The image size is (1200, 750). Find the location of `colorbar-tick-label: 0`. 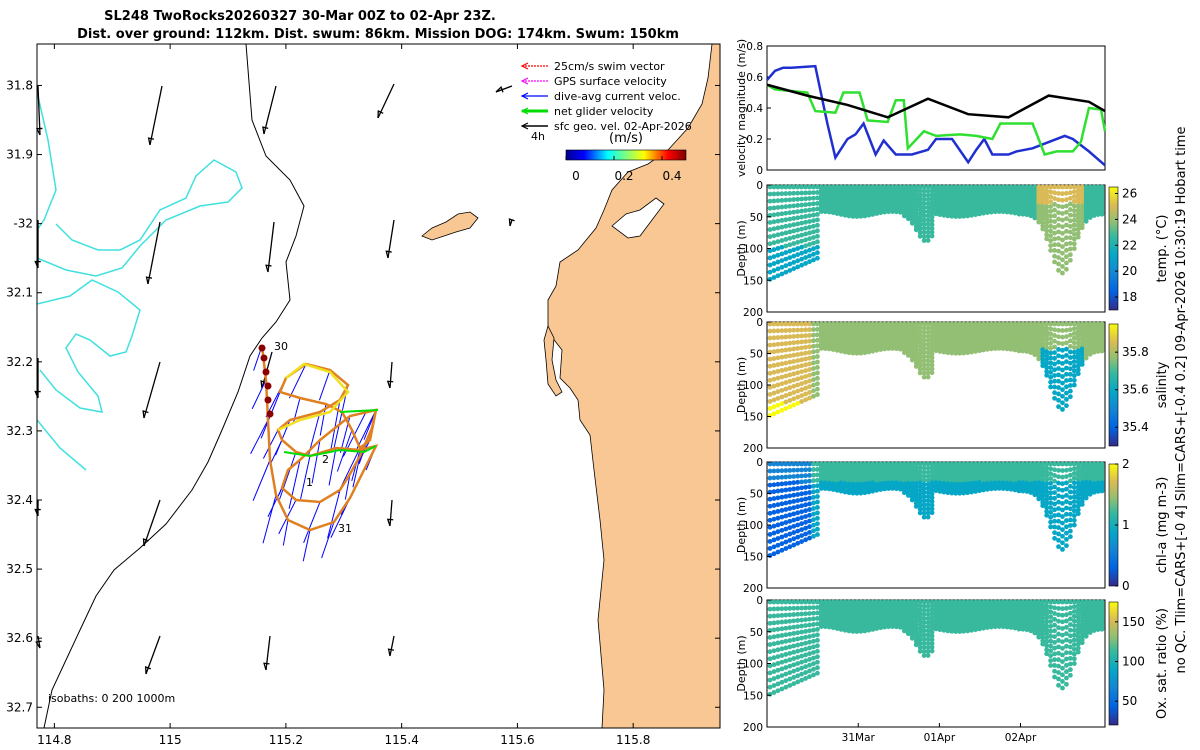

colorbar-tick-label: 0 is located at coordinates (576, 176).